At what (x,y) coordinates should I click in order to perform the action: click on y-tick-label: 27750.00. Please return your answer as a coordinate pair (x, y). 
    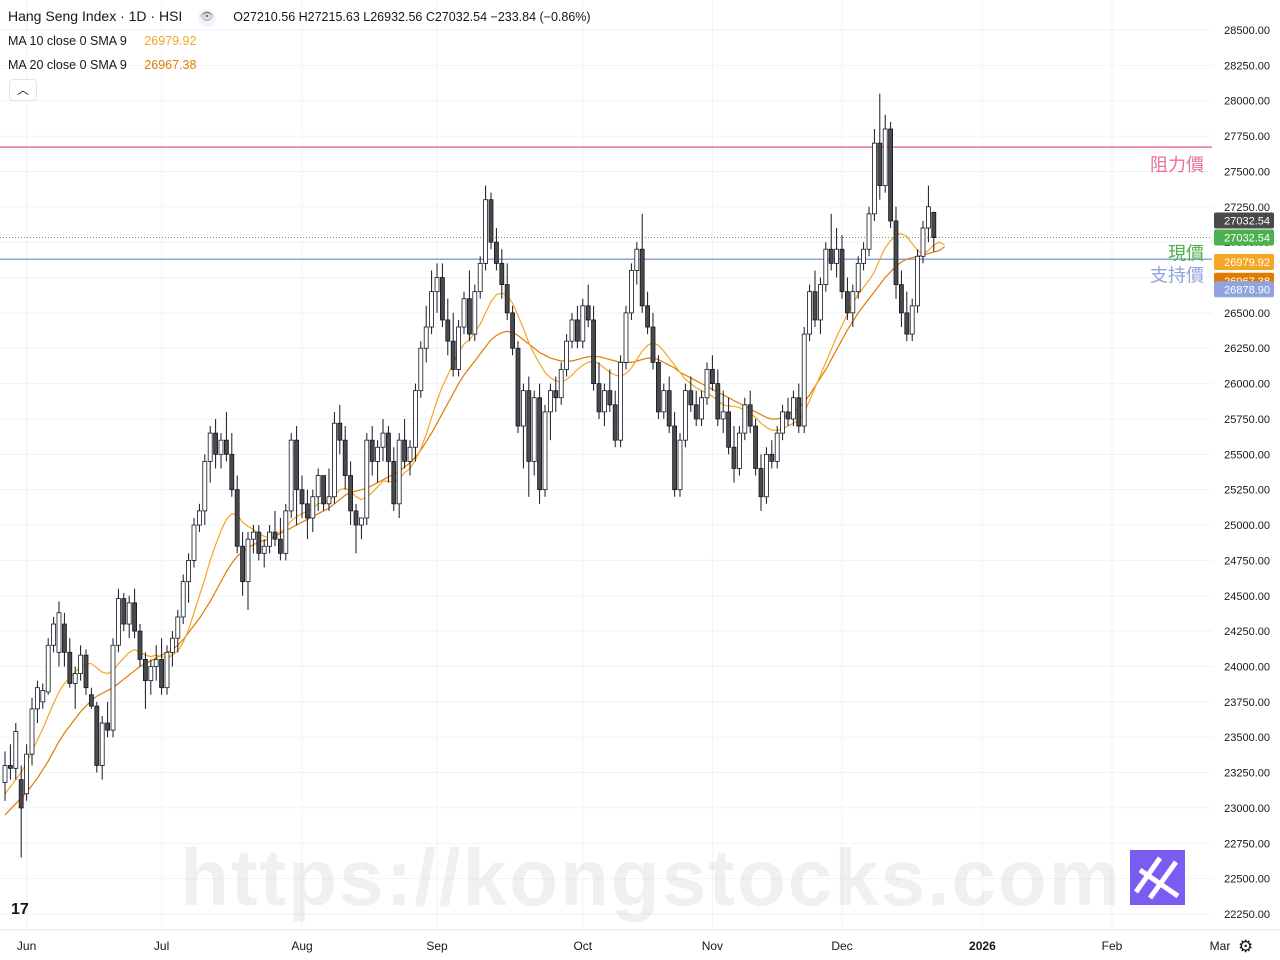
    Looking at the image, I should click on (1247, 137).